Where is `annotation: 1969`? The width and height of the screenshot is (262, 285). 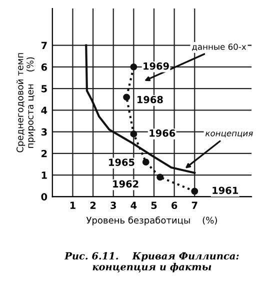
annotation: 1969 is located at coordinates (156, 66).